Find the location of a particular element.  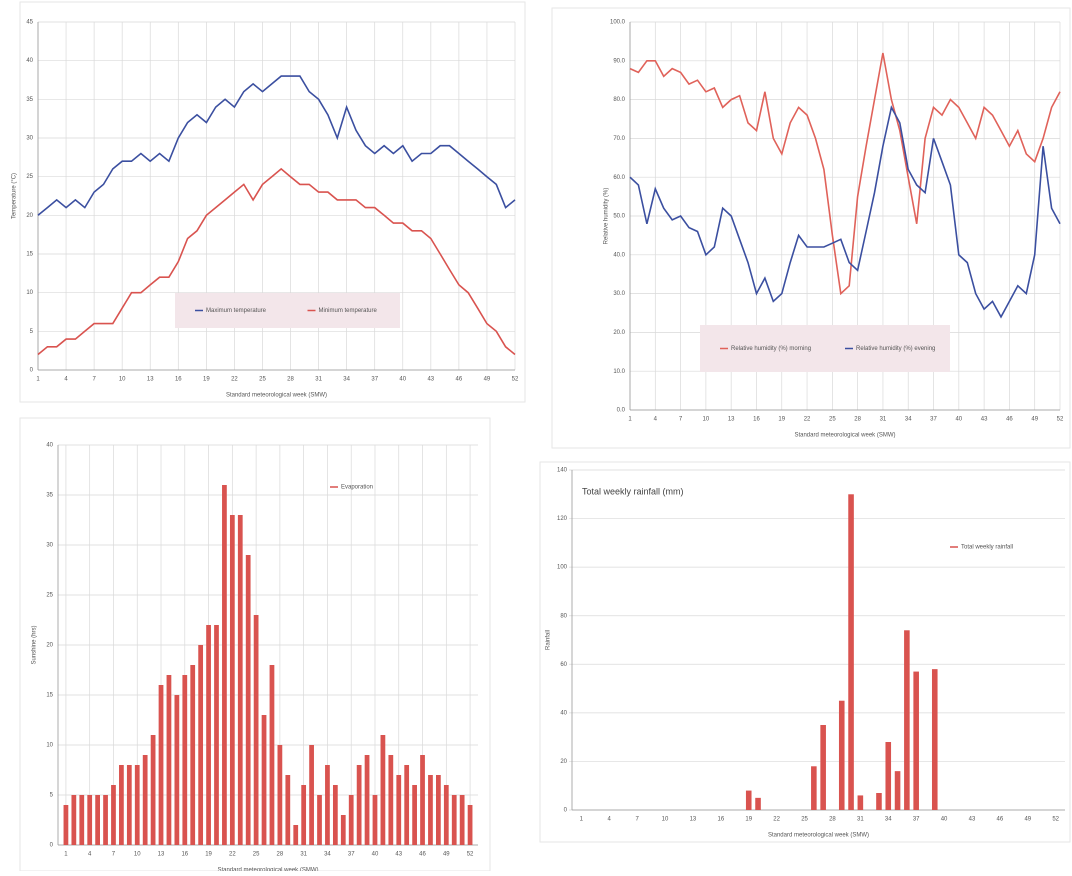

x-tick-label: 22 is located at coordinates (232, 855).